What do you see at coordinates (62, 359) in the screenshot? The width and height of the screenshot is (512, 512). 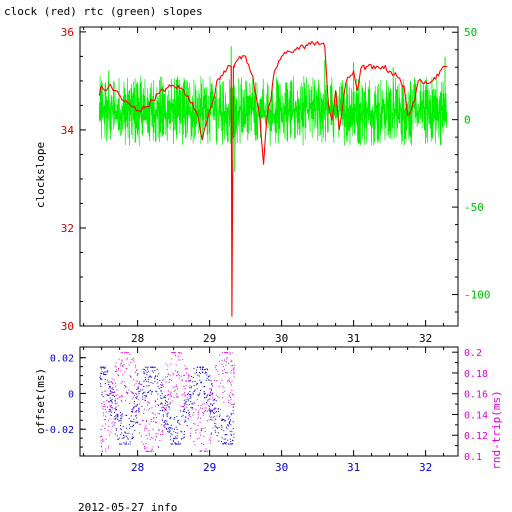 I see `bottom-left-tick-label: 0.02` at bounding box center [62, 359].